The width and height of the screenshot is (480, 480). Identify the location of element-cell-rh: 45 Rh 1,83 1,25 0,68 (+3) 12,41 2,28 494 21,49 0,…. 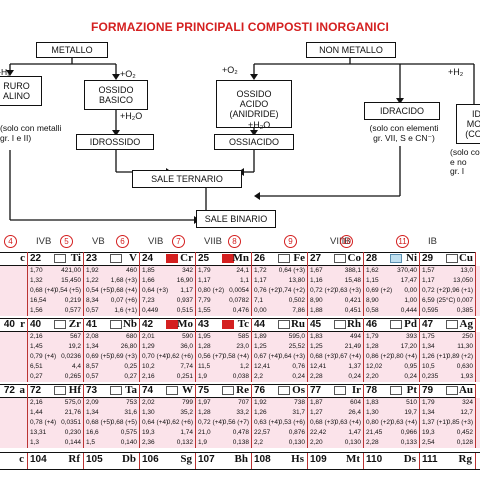
(336, 350).